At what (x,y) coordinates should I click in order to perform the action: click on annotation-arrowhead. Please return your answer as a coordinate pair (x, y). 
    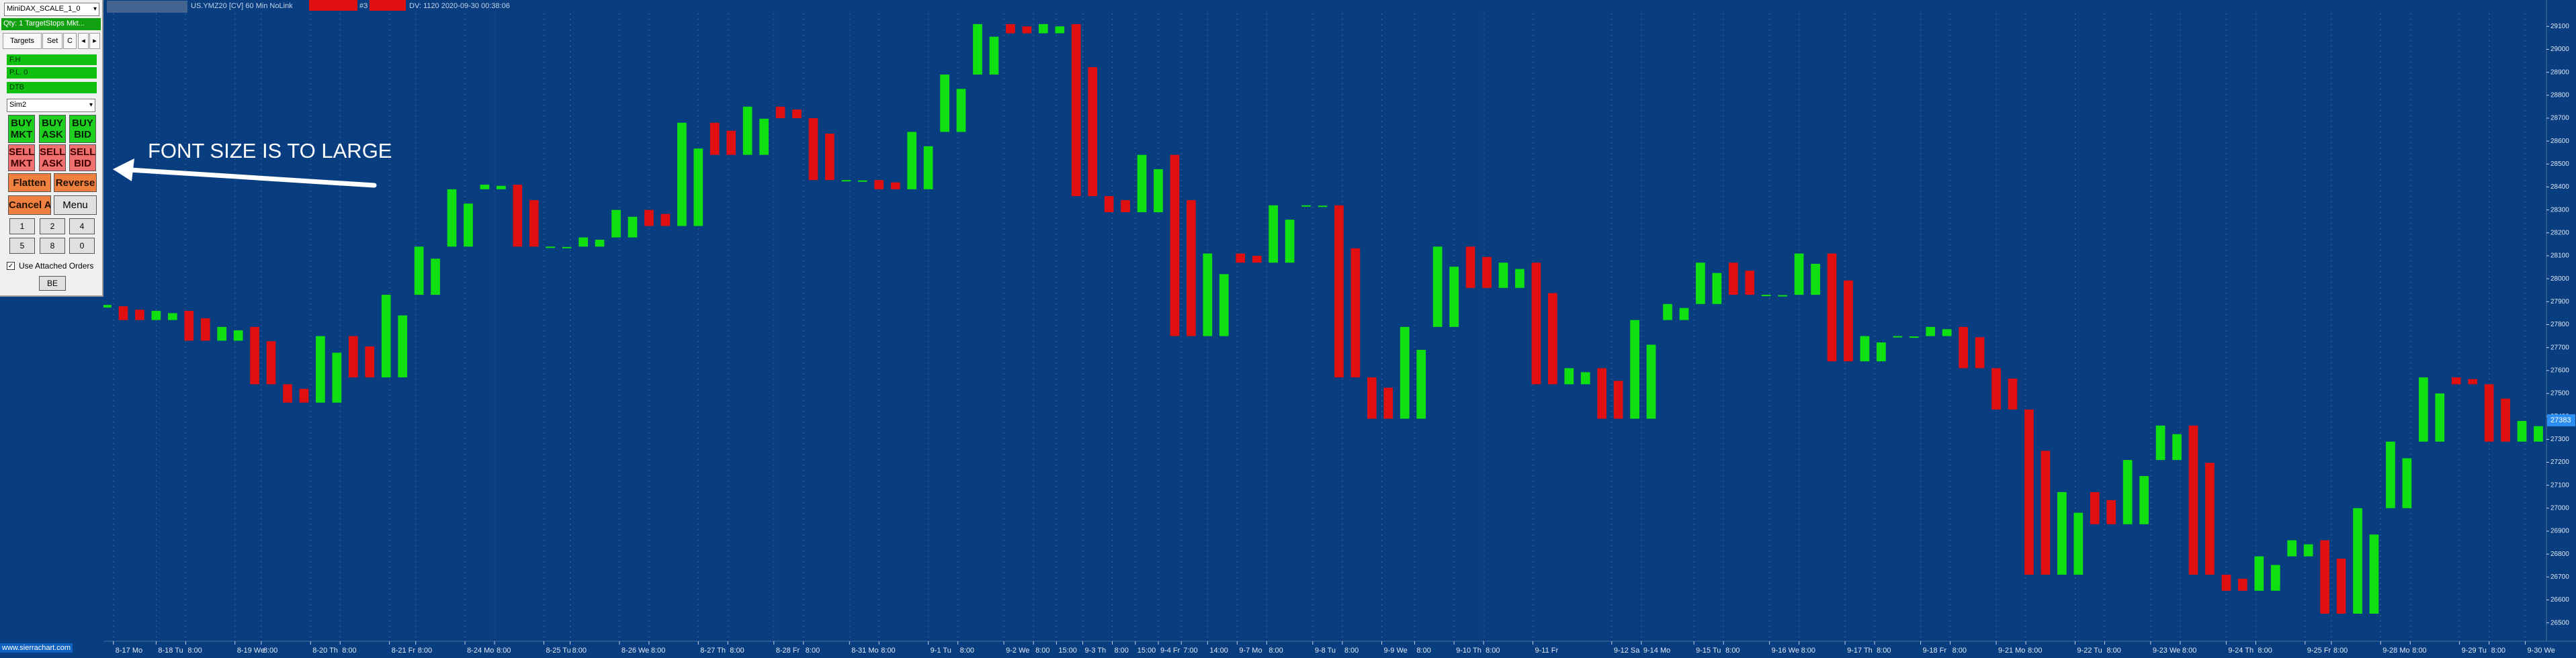
    Looking at the image, I should click on (123, 169).